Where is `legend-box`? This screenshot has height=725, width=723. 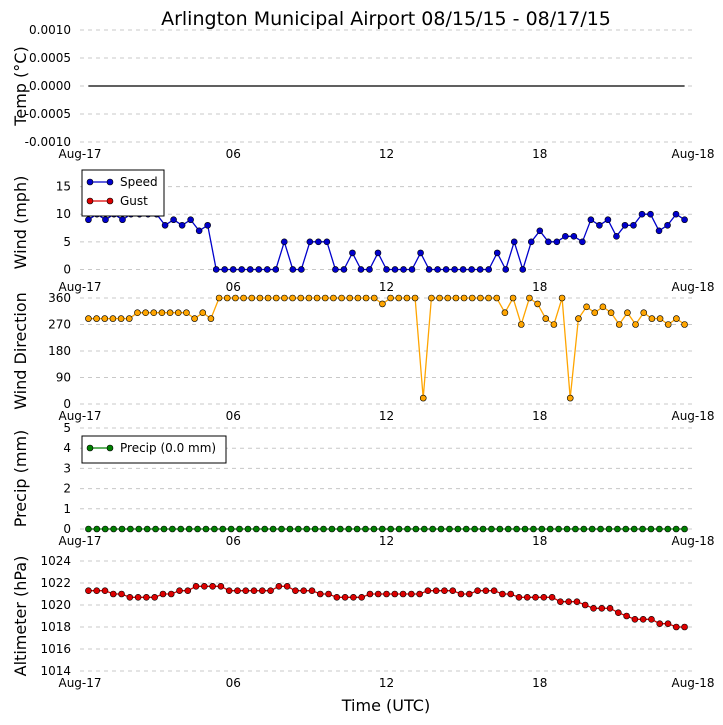 legend-box is located at coordinates (123, 193).